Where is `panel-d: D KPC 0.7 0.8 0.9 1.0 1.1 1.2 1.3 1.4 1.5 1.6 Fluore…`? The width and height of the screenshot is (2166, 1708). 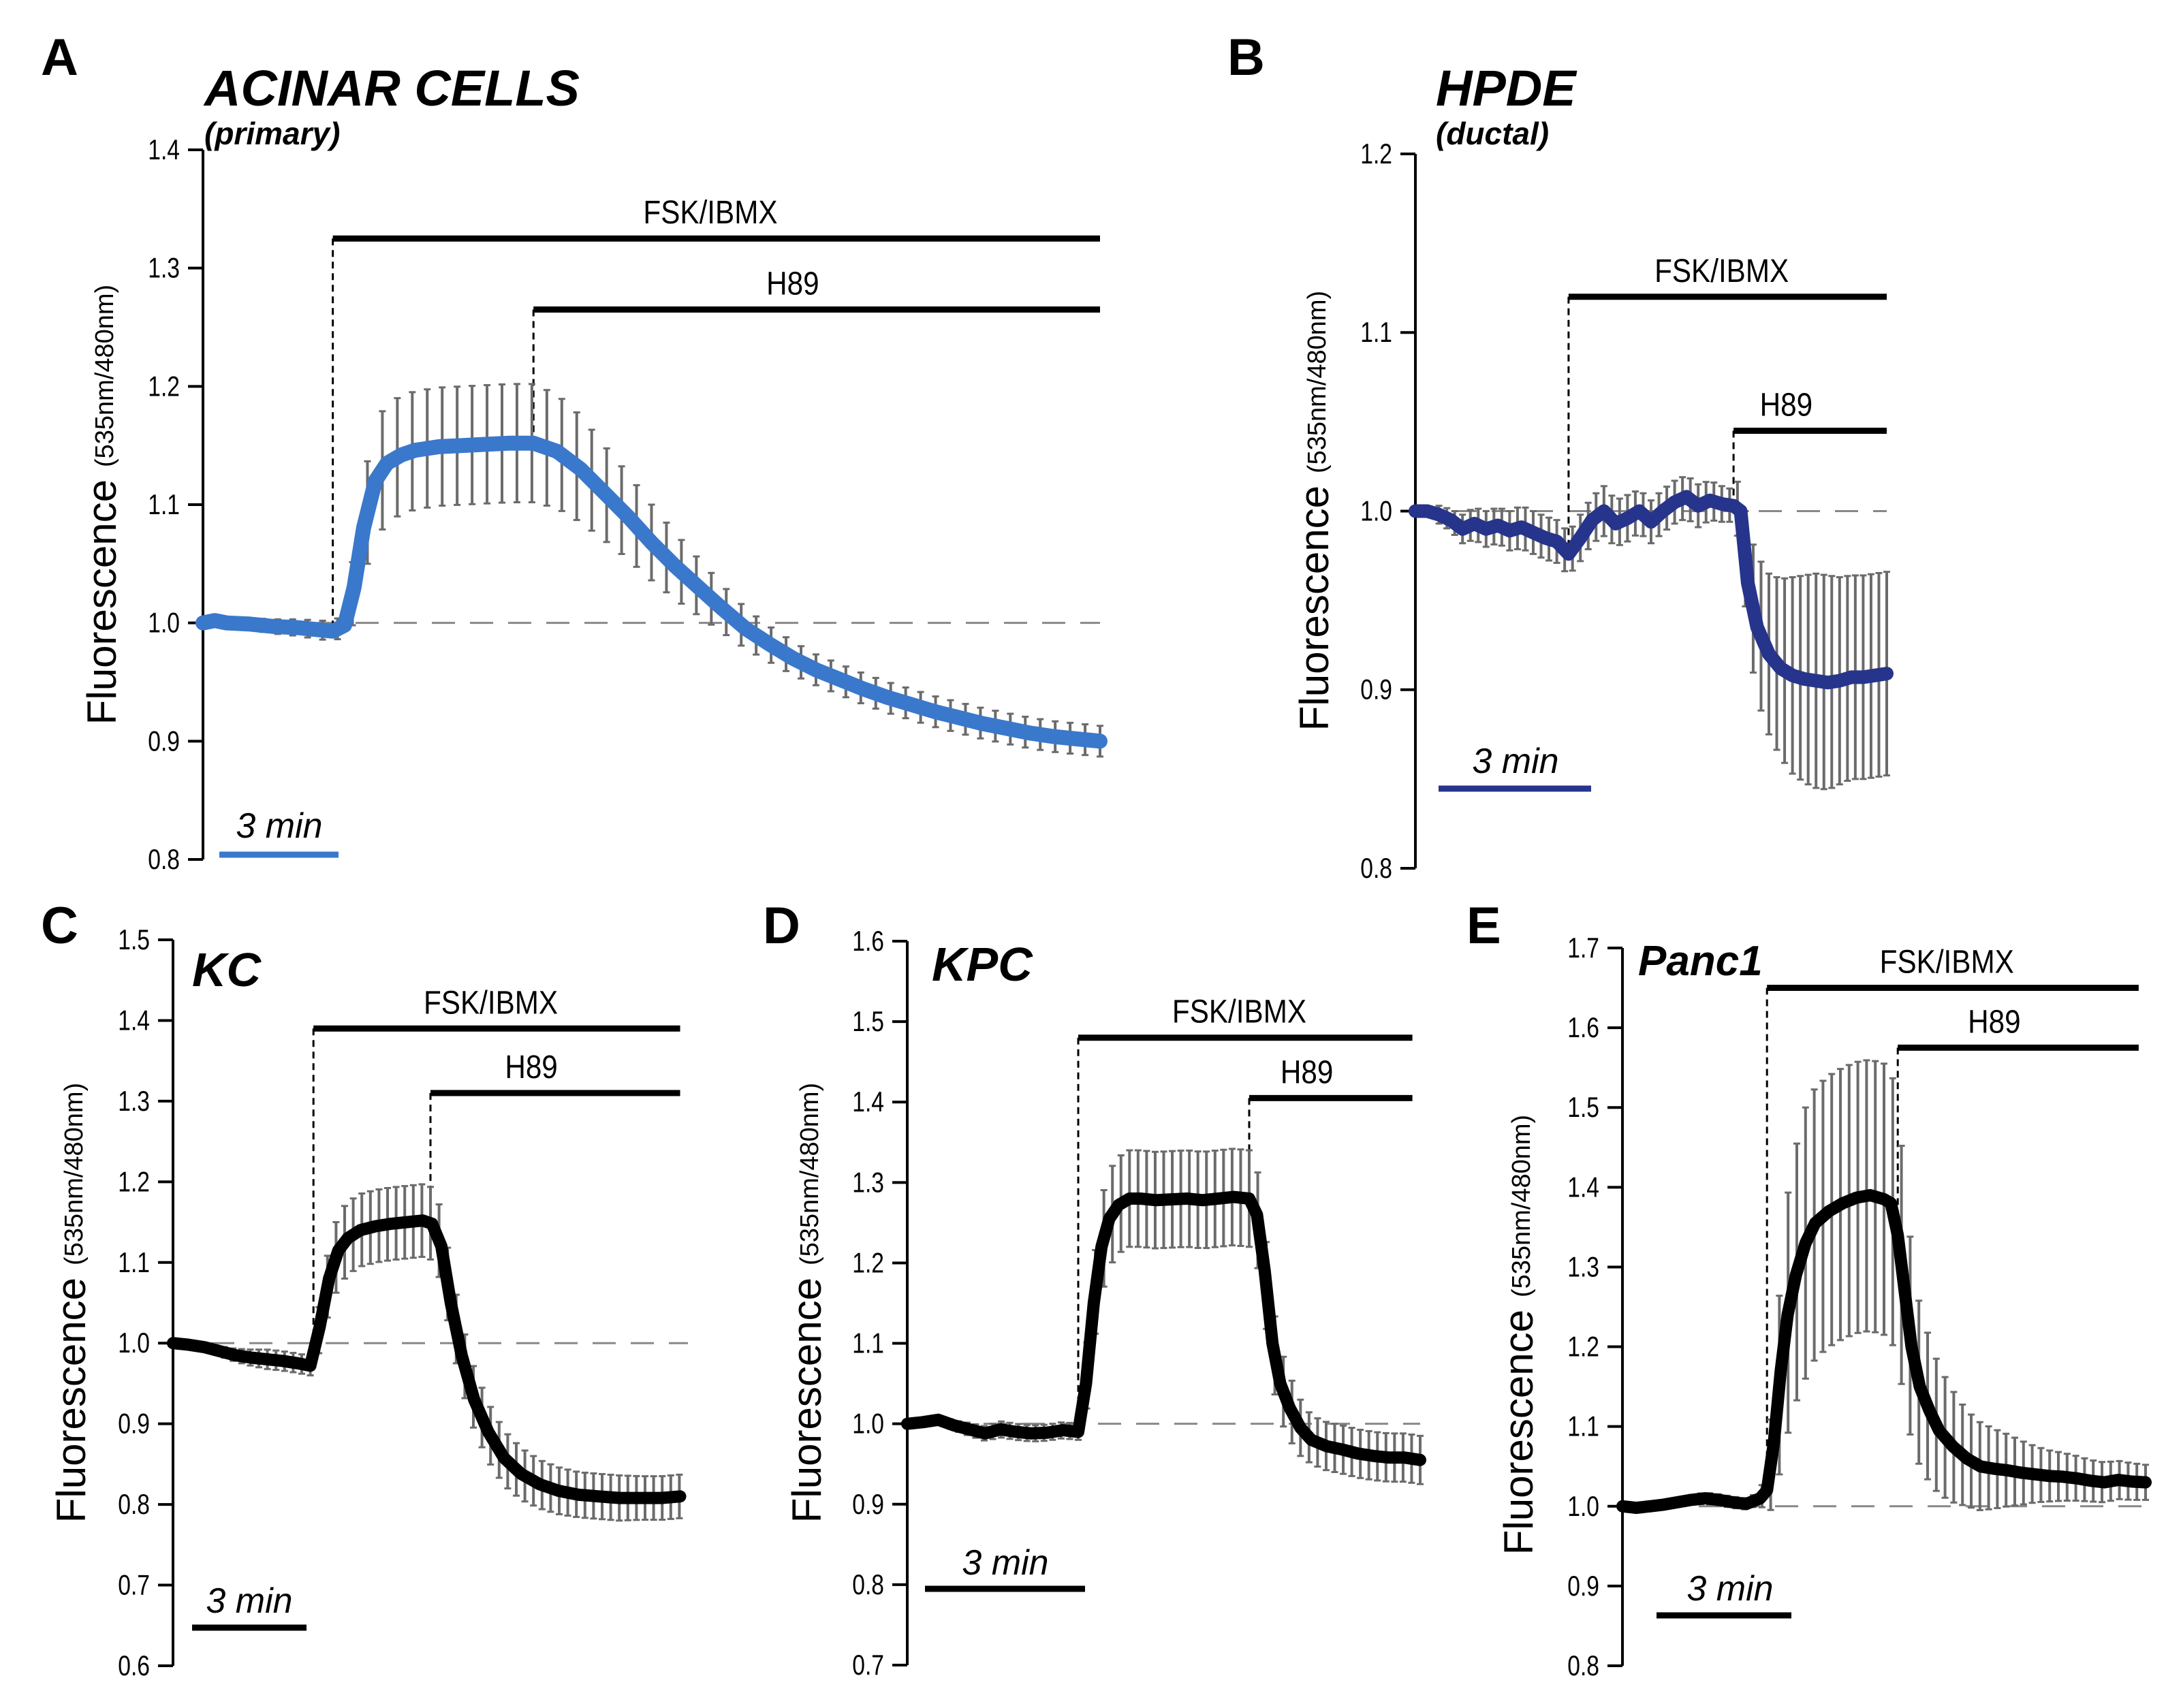 panel-d: D KPC 0.7 0.8 0.9 1.0 1.1 1.2 1.3 1.4 1.5 1.6 Fluore… is located at coordinates (1094, 1289).